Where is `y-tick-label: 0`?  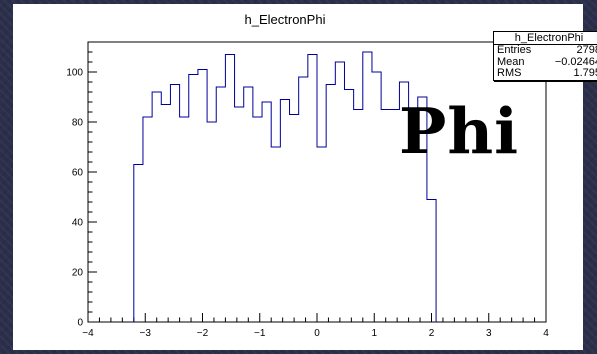
y-tick-label: 0 is located at coordinates (80, 323).